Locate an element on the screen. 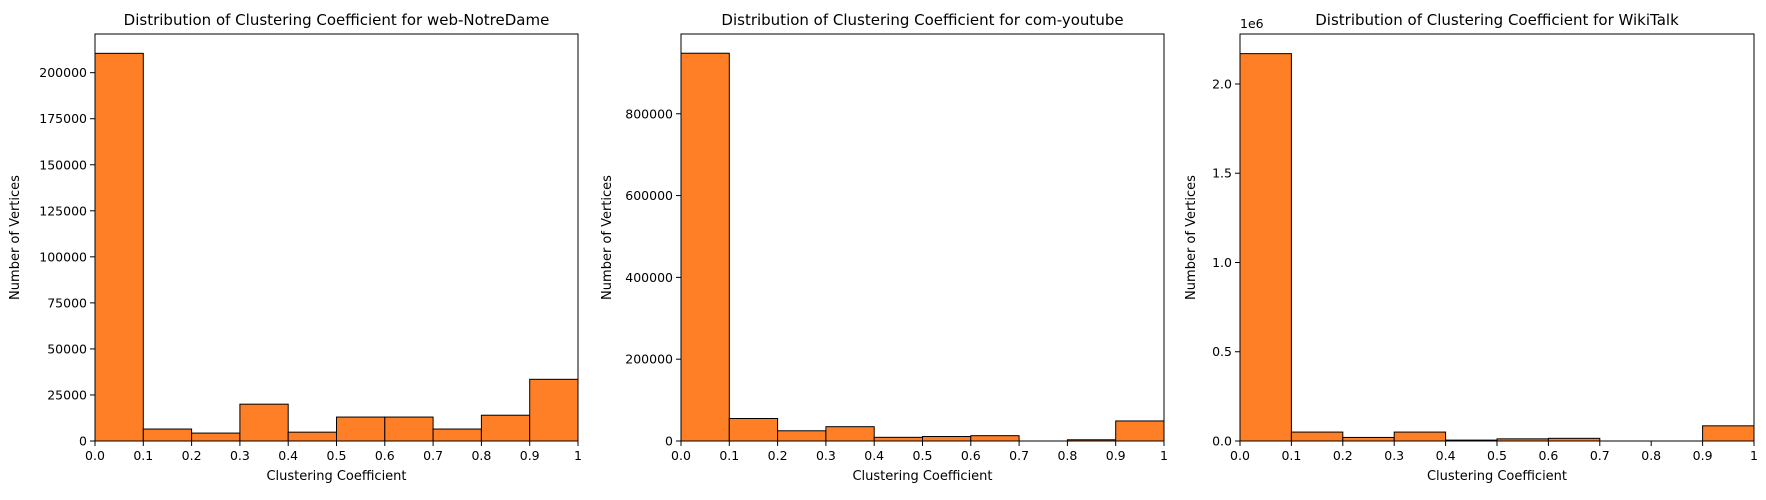 Image resolution: width=1766 pixels, height=500 pixels. y-tick-label: 50000 is located at coordinates (67, 348).